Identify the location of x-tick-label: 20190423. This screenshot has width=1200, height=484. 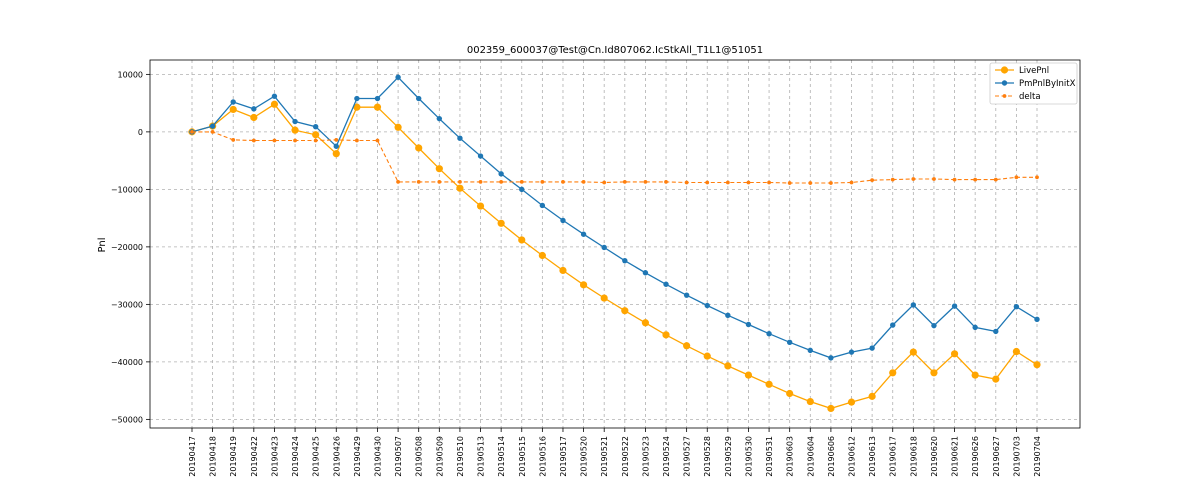
(274, 456).